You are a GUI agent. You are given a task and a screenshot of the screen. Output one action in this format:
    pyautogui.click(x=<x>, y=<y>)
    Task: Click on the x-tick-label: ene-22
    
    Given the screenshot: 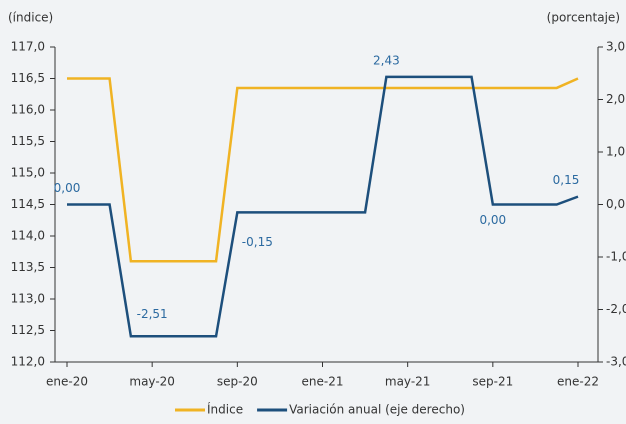 What is the action you would take?
    pyautogui.click(x=578, y=382)
    